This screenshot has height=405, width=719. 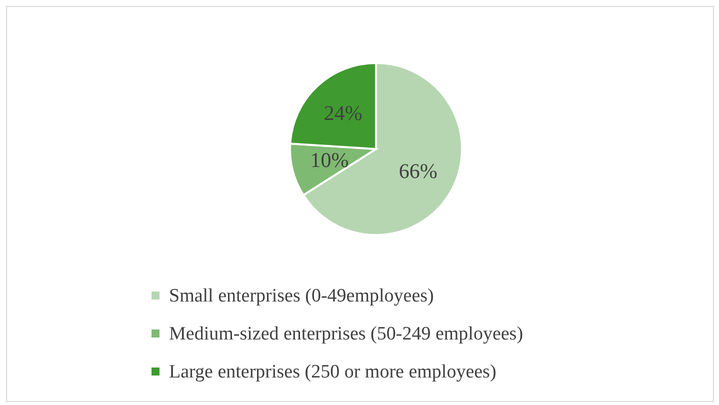 I want to click on data-label: 24%, so click(x=343, y=113).